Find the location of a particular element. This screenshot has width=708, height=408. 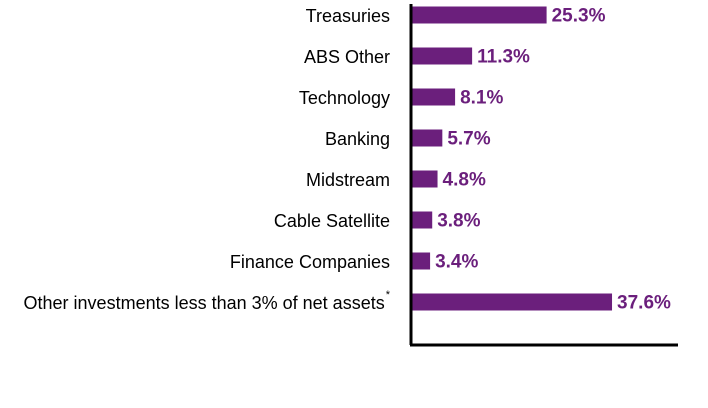

category-label: Technology is located at coordinates (344, 98).